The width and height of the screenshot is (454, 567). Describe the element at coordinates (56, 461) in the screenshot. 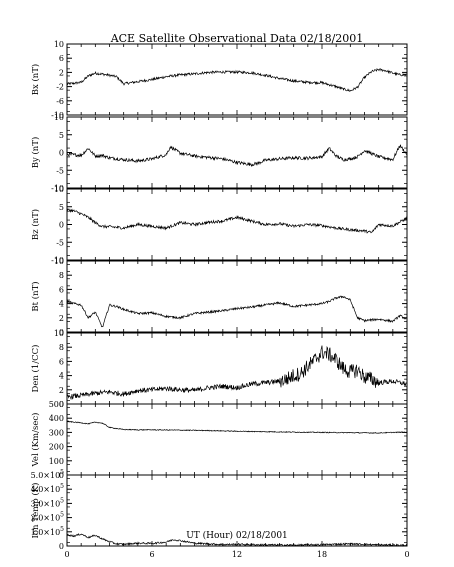

I see `y-tick-label: 100` at that location.